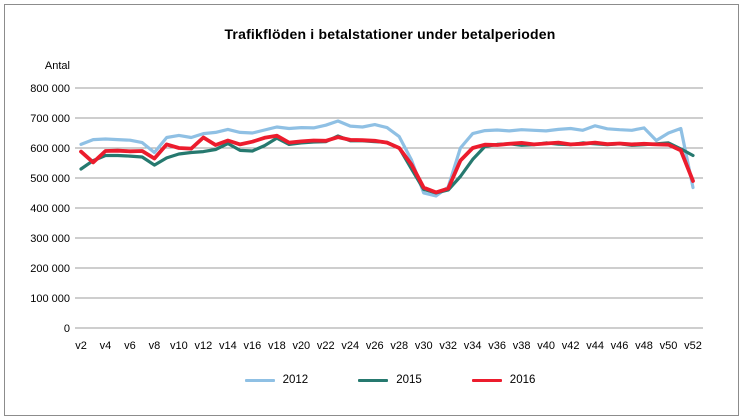 Image resolution: width=743 pixels, height=420 pixels. What do you see at coordinates (50, 269) in the screenshot?
I see `svg-text: 200 000` at bounding box center [50, 269].